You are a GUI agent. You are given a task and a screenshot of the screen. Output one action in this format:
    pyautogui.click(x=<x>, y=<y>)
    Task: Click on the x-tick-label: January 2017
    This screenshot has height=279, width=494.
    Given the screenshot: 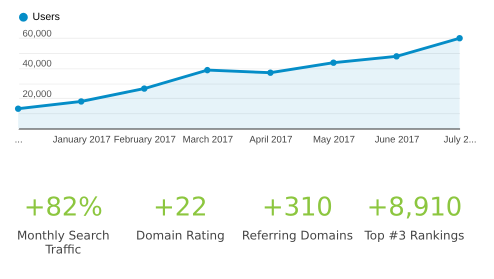 What is the action you would take?
    pyautogui.click(x=81, y=140)
    